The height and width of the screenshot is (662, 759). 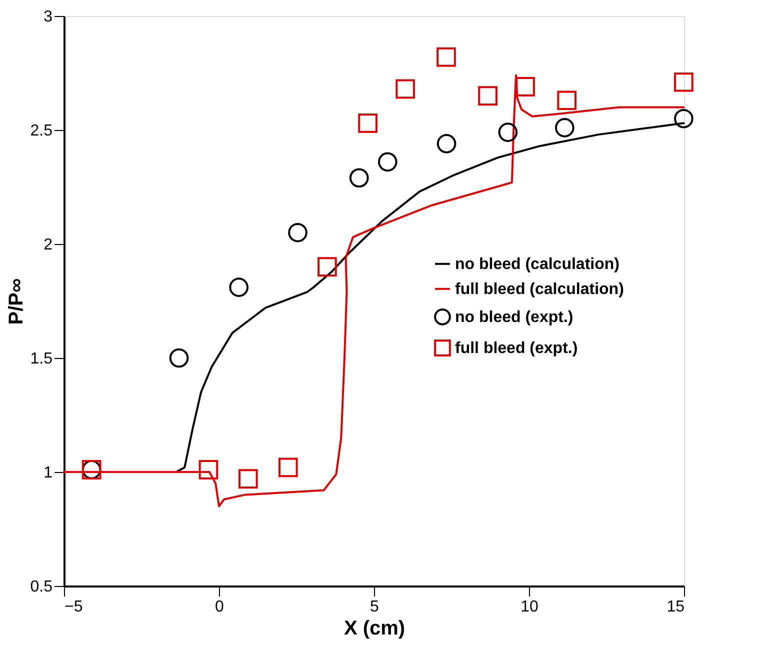 What do you see at coordinates (41, 359) in the screenshot?
I see `y-tick-label: 1.5` at bounding box center [41, 359].